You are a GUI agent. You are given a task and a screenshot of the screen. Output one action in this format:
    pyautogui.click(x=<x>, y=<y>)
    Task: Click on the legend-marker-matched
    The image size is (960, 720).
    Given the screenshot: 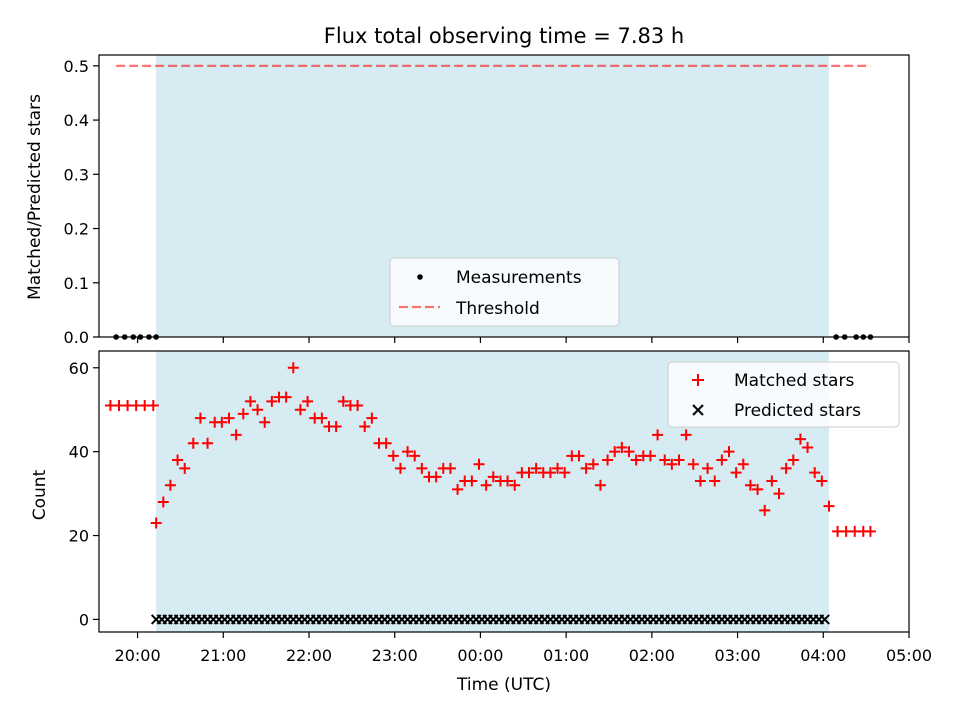 What is the action you would take?
    pyautogui.click(x=698, y=380)
    